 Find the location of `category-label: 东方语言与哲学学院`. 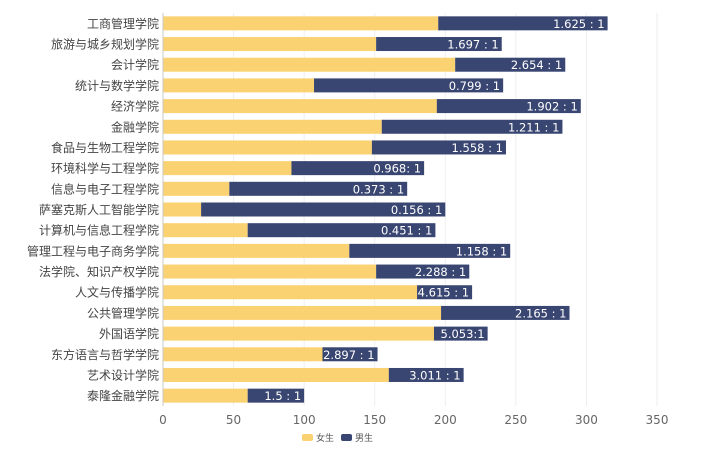

category-label: 东方语言与哲学学院 is located at coordinates (105, 354).